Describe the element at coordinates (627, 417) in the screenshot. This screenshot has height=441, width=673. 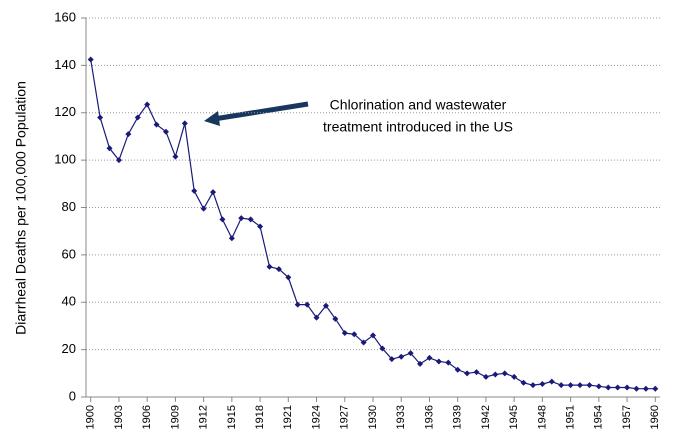
I see `x-tick-label: 1957` at that location.